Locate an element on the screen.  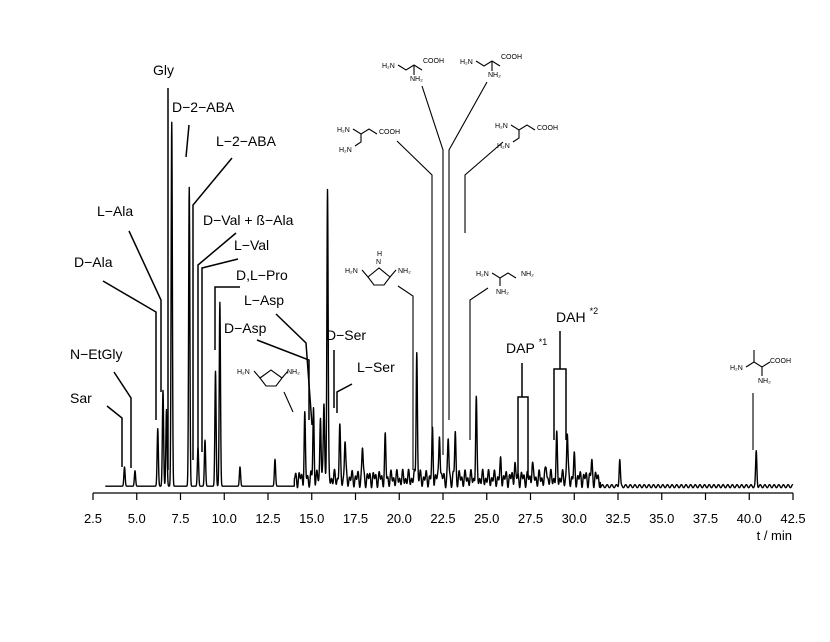
structure-atom-label: N is located at coordinates (378, 262).